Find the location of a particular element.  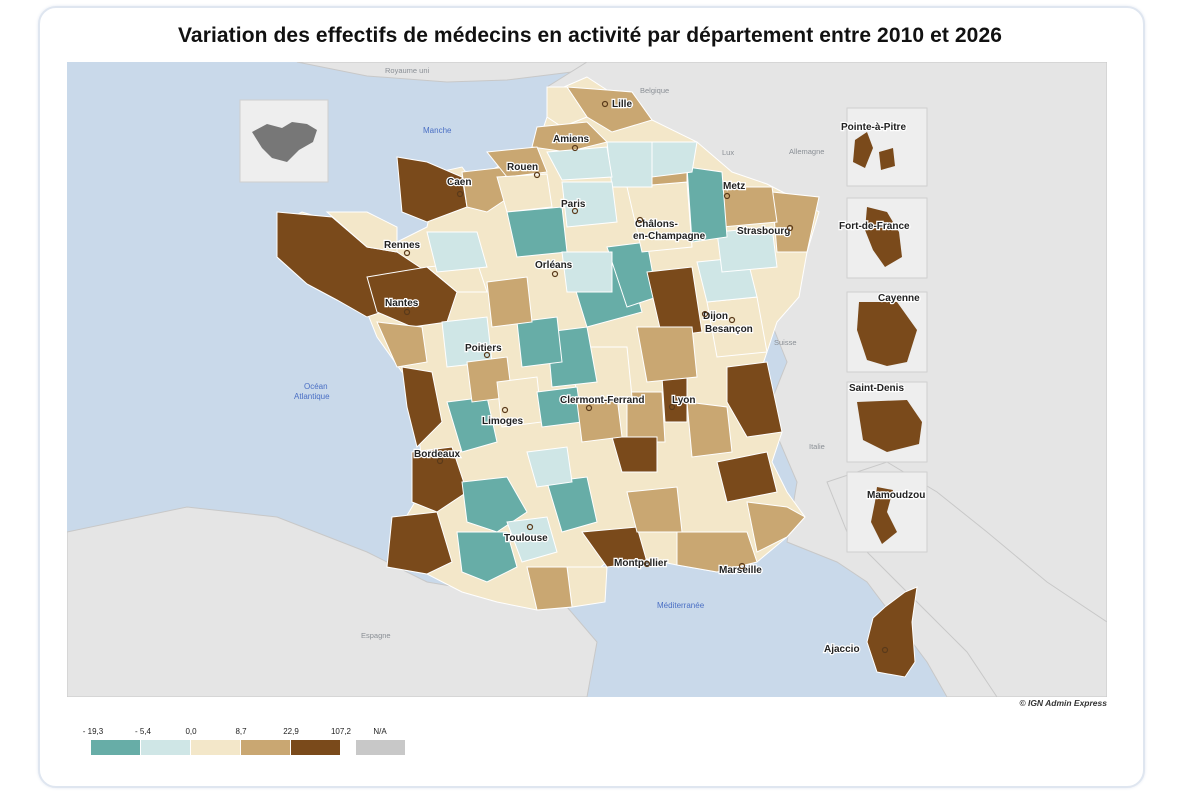

legend-break-3: 0,0 is located at coordinates (191, 731).